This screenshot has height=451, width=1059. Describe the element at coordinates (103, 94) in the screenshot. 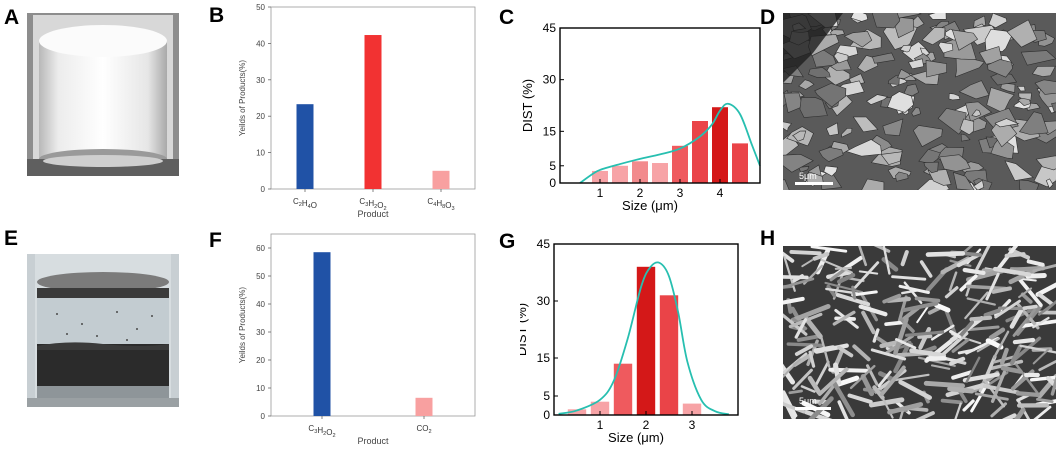

I see `photo-white-powder-vial` at that location.